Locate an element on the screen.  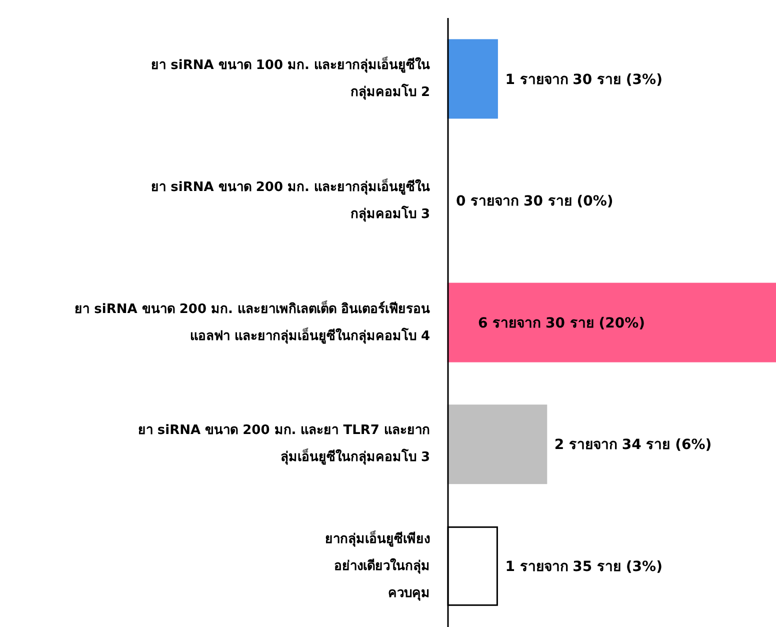
y-tick-label: ยา siRNA ขนาด 100 มก. และยากลุ่มเอ็นยูซีในกลุ่มคอมโบ 2 is located at coordinates (290, 79).